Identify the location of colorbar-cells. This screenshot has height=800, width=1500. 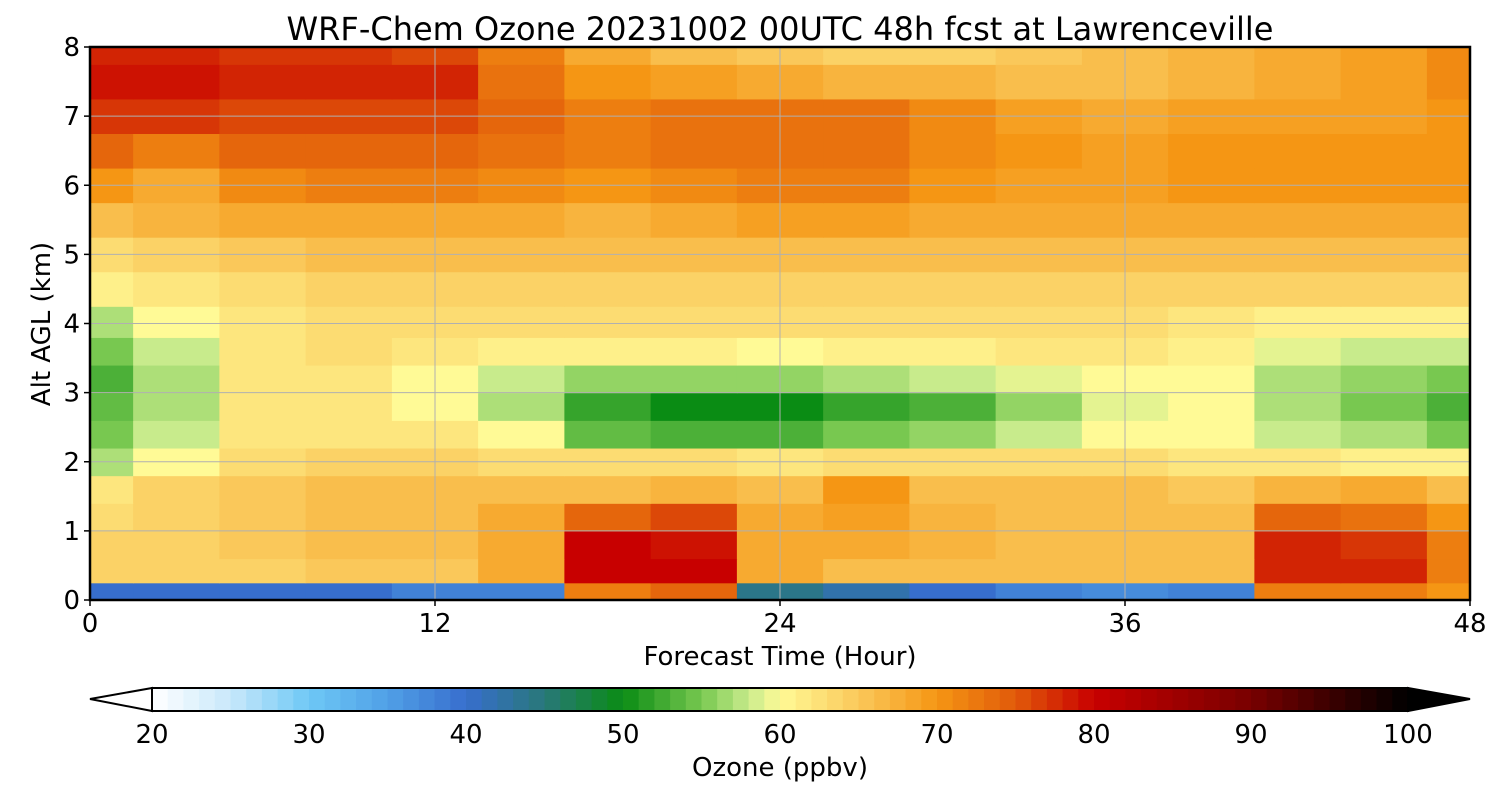
(780, 699).